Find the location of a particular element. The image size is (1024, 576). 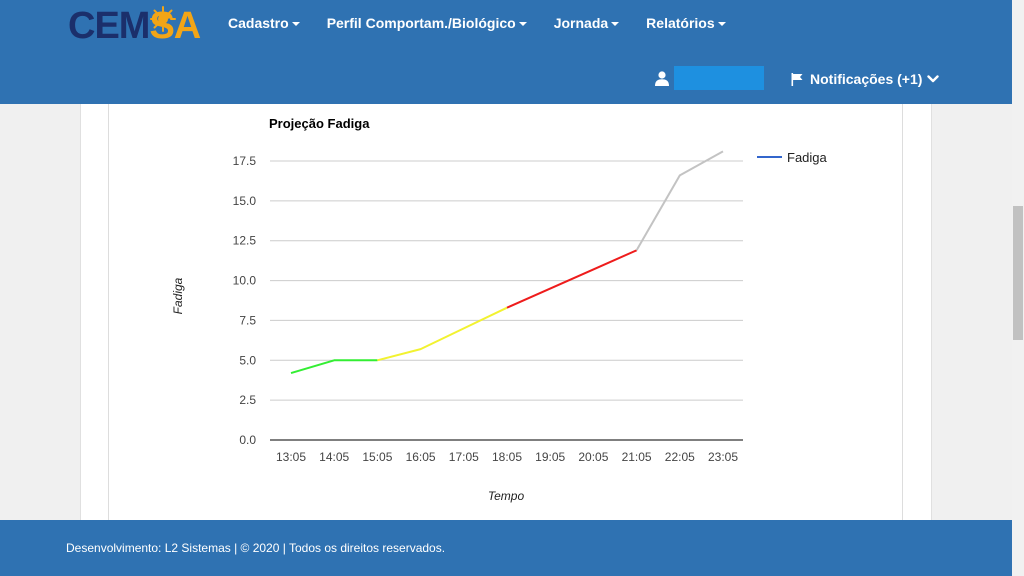

nav-cadastro: Cadastro is located at coordinates (264, 23).